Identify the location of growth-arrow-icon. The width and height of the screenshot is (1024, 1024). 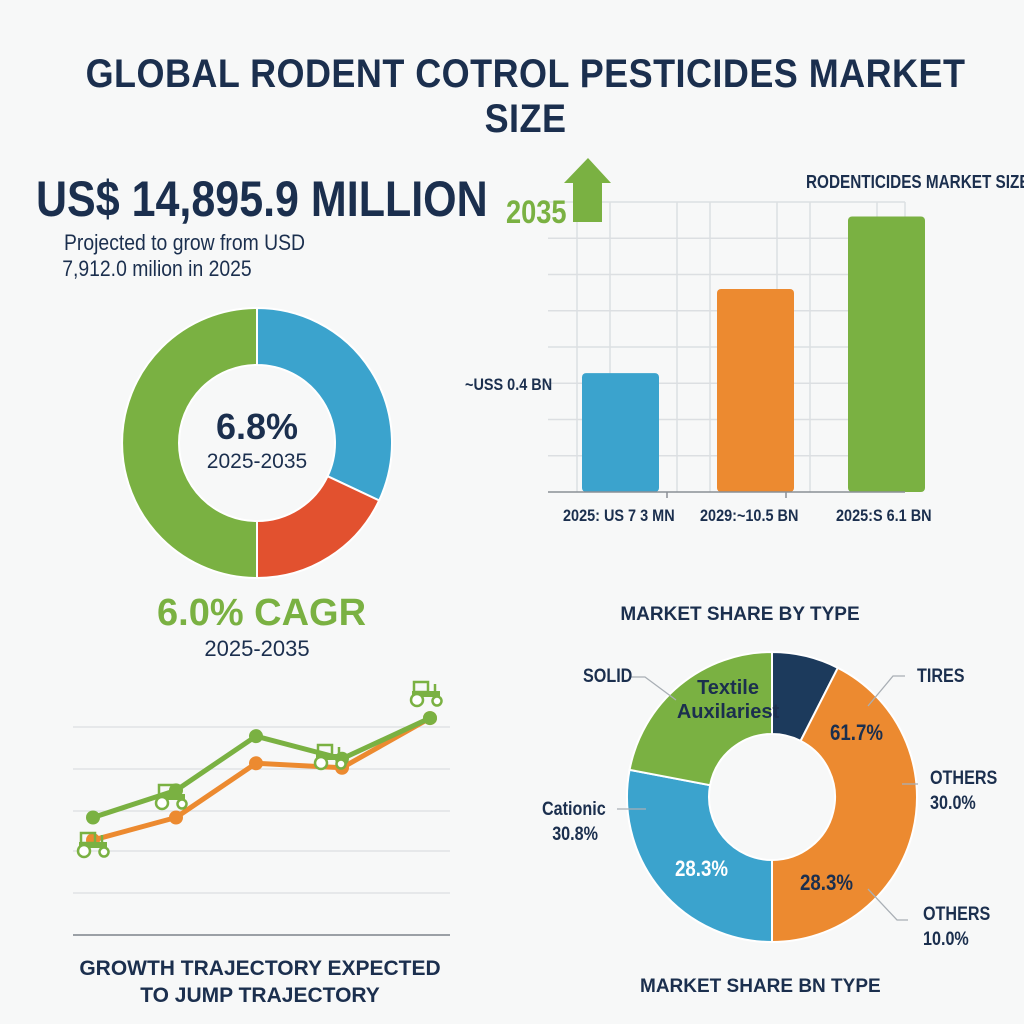
(587, 190).